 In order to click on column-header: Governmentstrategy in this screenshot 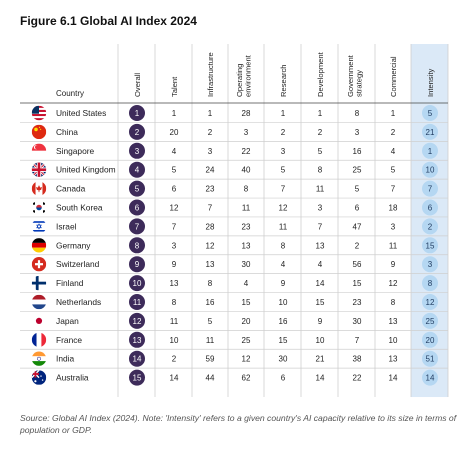, I will do `click(355, 75)`.